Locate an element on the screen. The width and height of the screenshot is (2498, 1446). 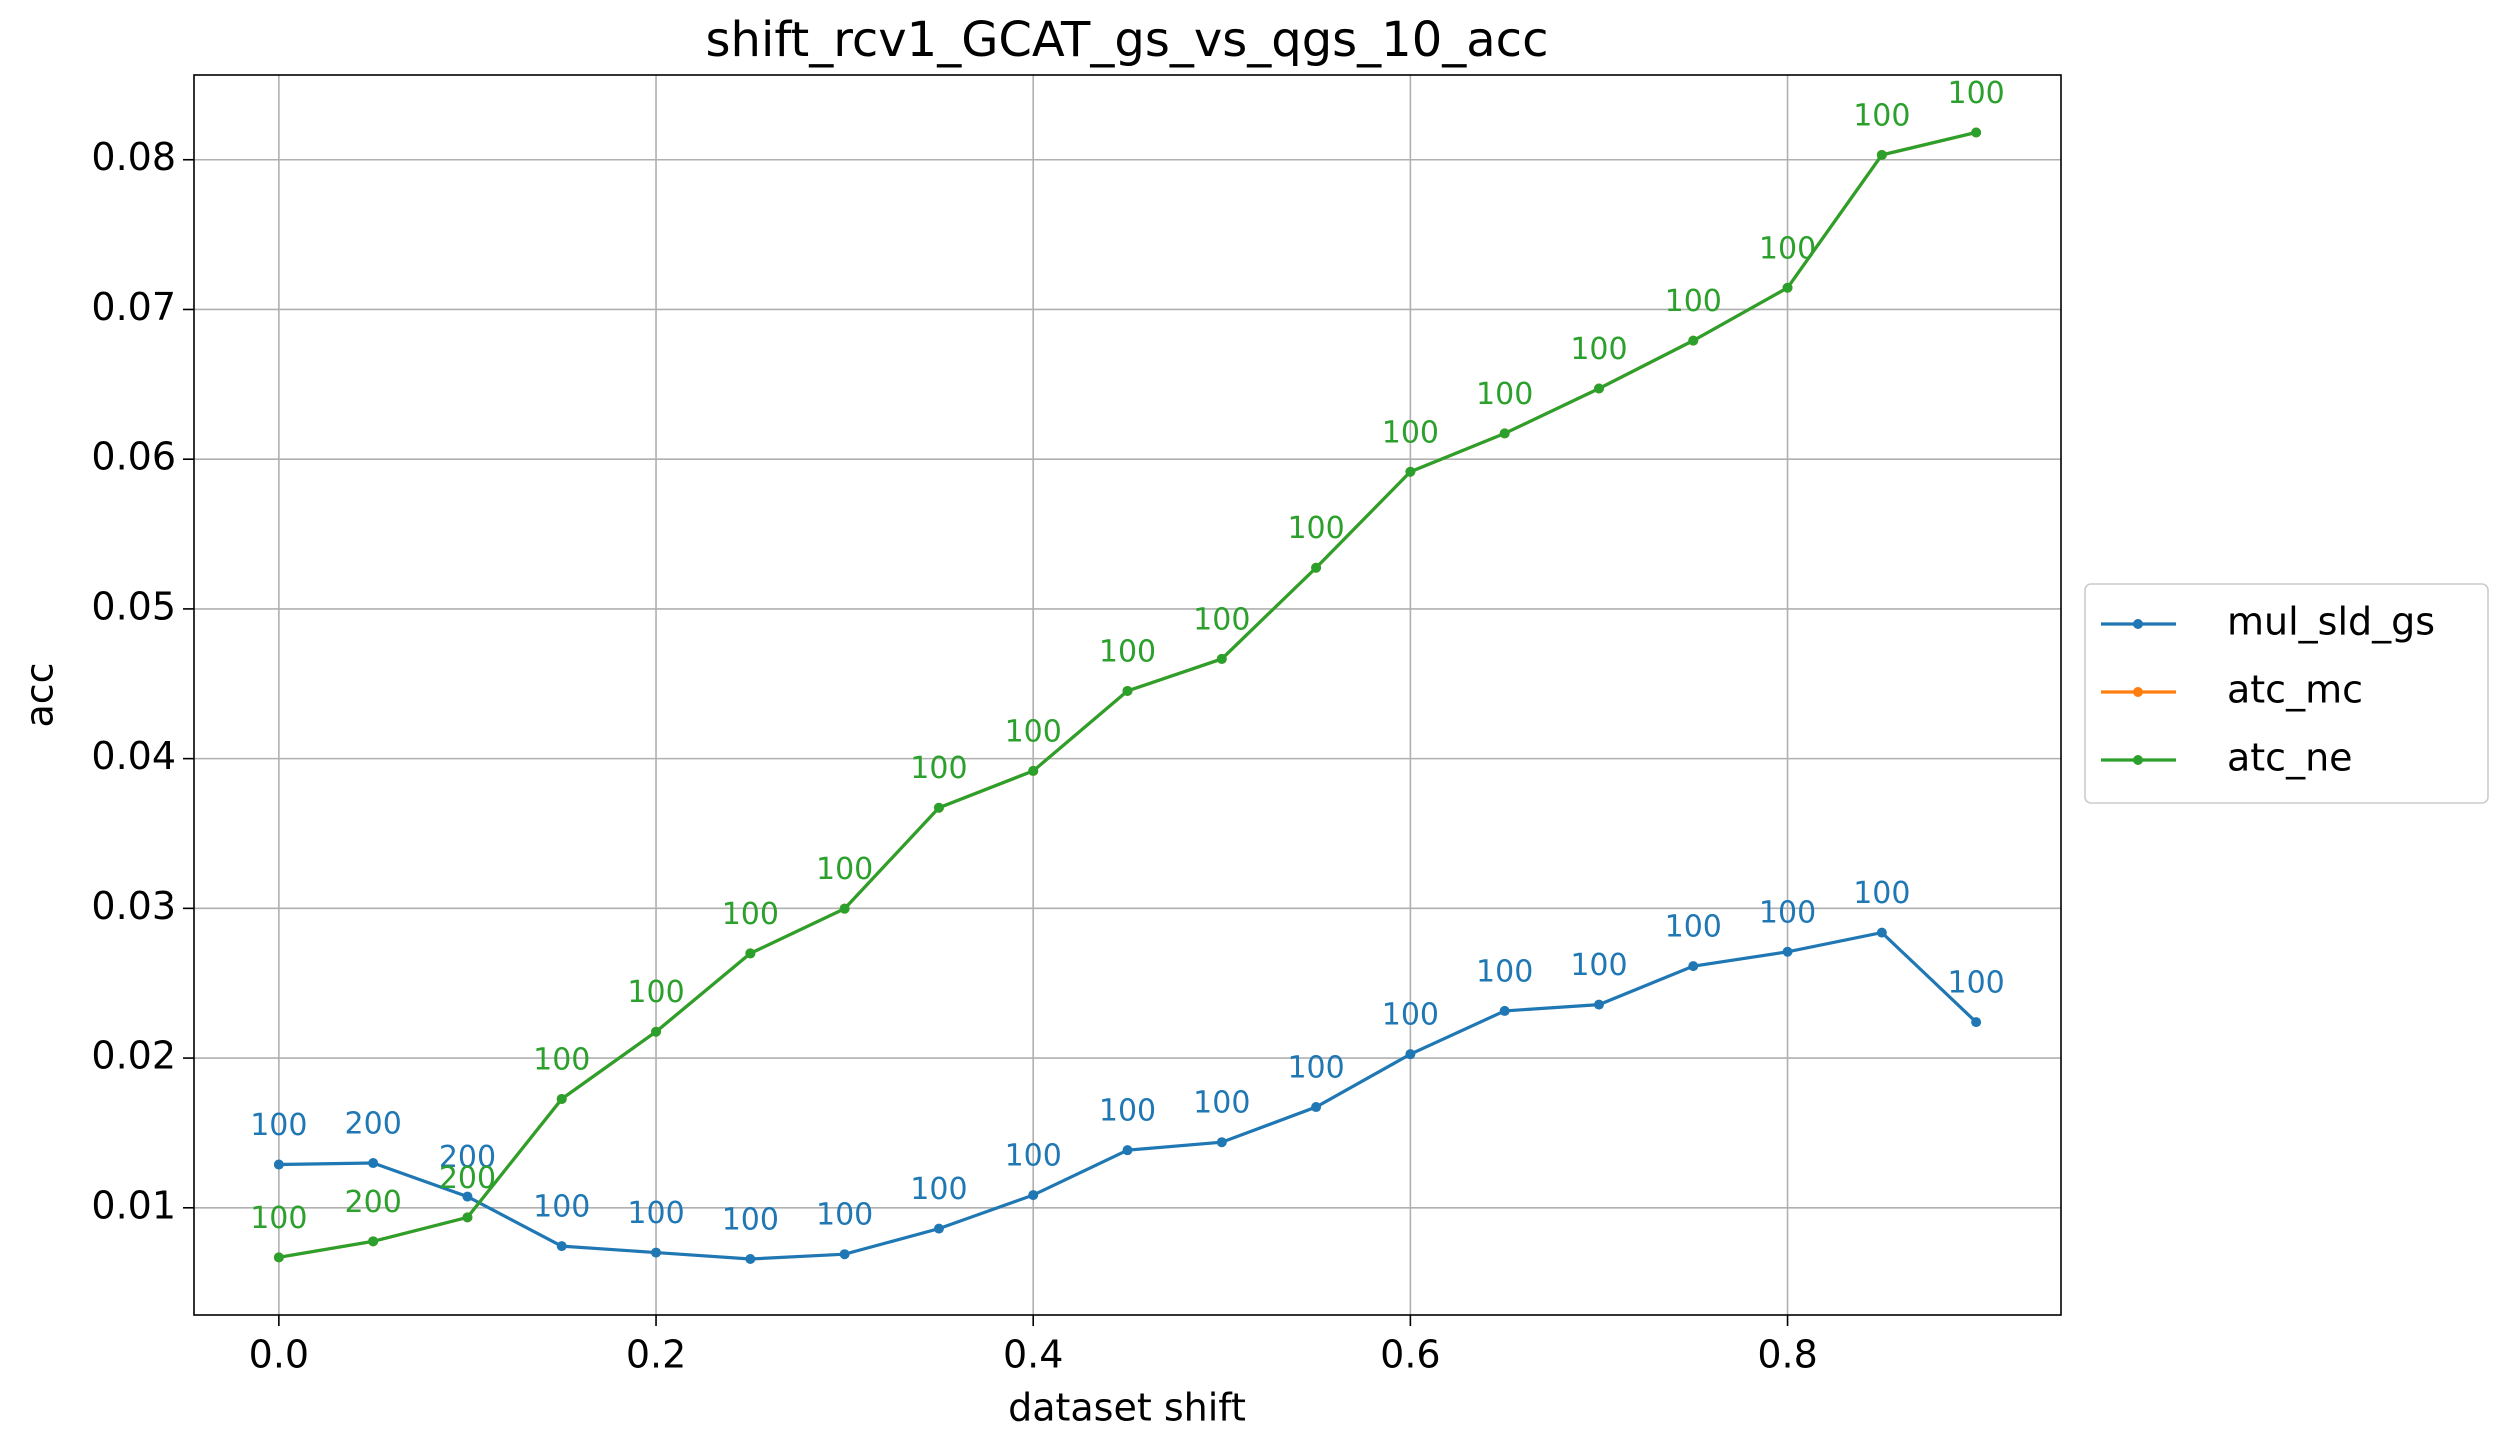
y-tick-label: 0.05 is located at coordinates (133, 606).